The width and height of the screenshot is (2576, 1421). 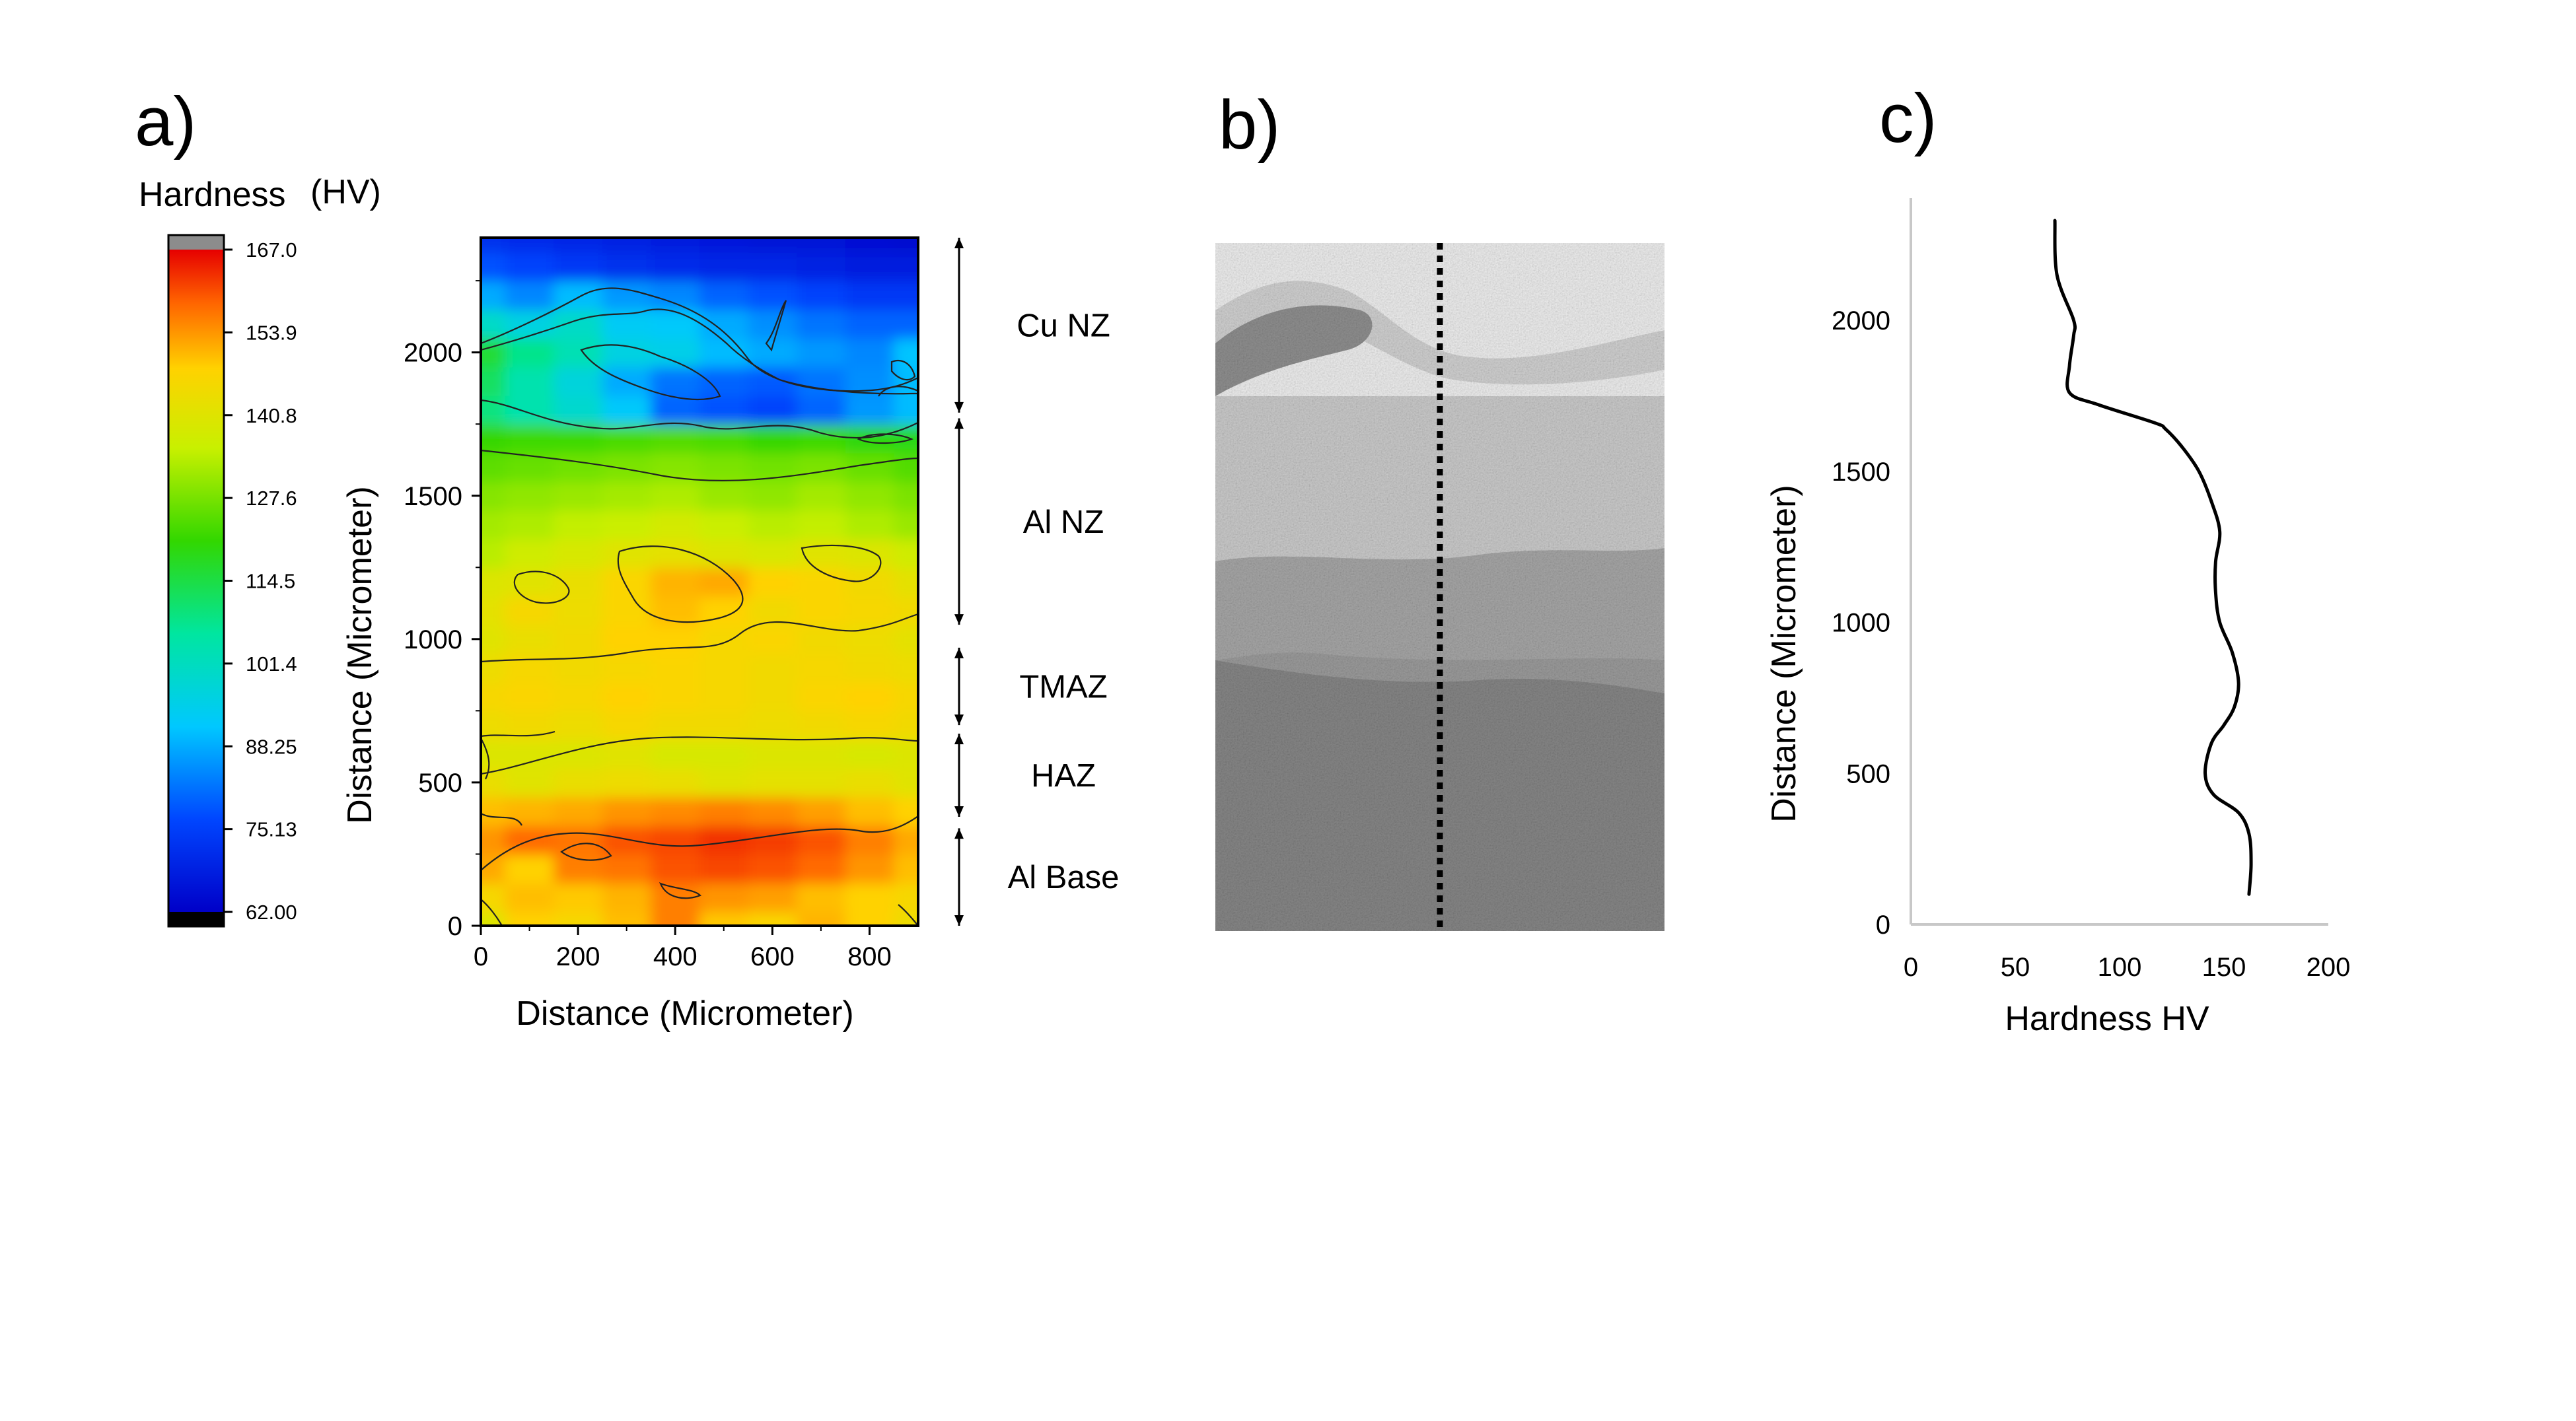 What do you see at coordinates (272, 664) in the screenshot?
I see `colorbar-tick-label: 101.4` at bounding box center [272, 664].